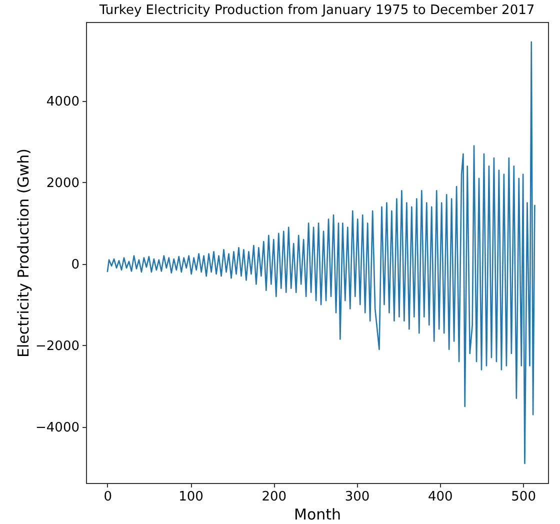 The height and width of the screenshot is (524, 560). Describe the element at coordinates (108, 497) in the screenshot. I see `x-tick-label: 0` at that location.